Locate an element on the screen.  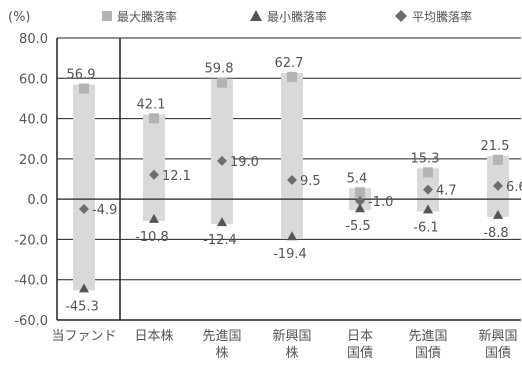
y-tick-label: -60.0 is located at coordinates (31, 321).